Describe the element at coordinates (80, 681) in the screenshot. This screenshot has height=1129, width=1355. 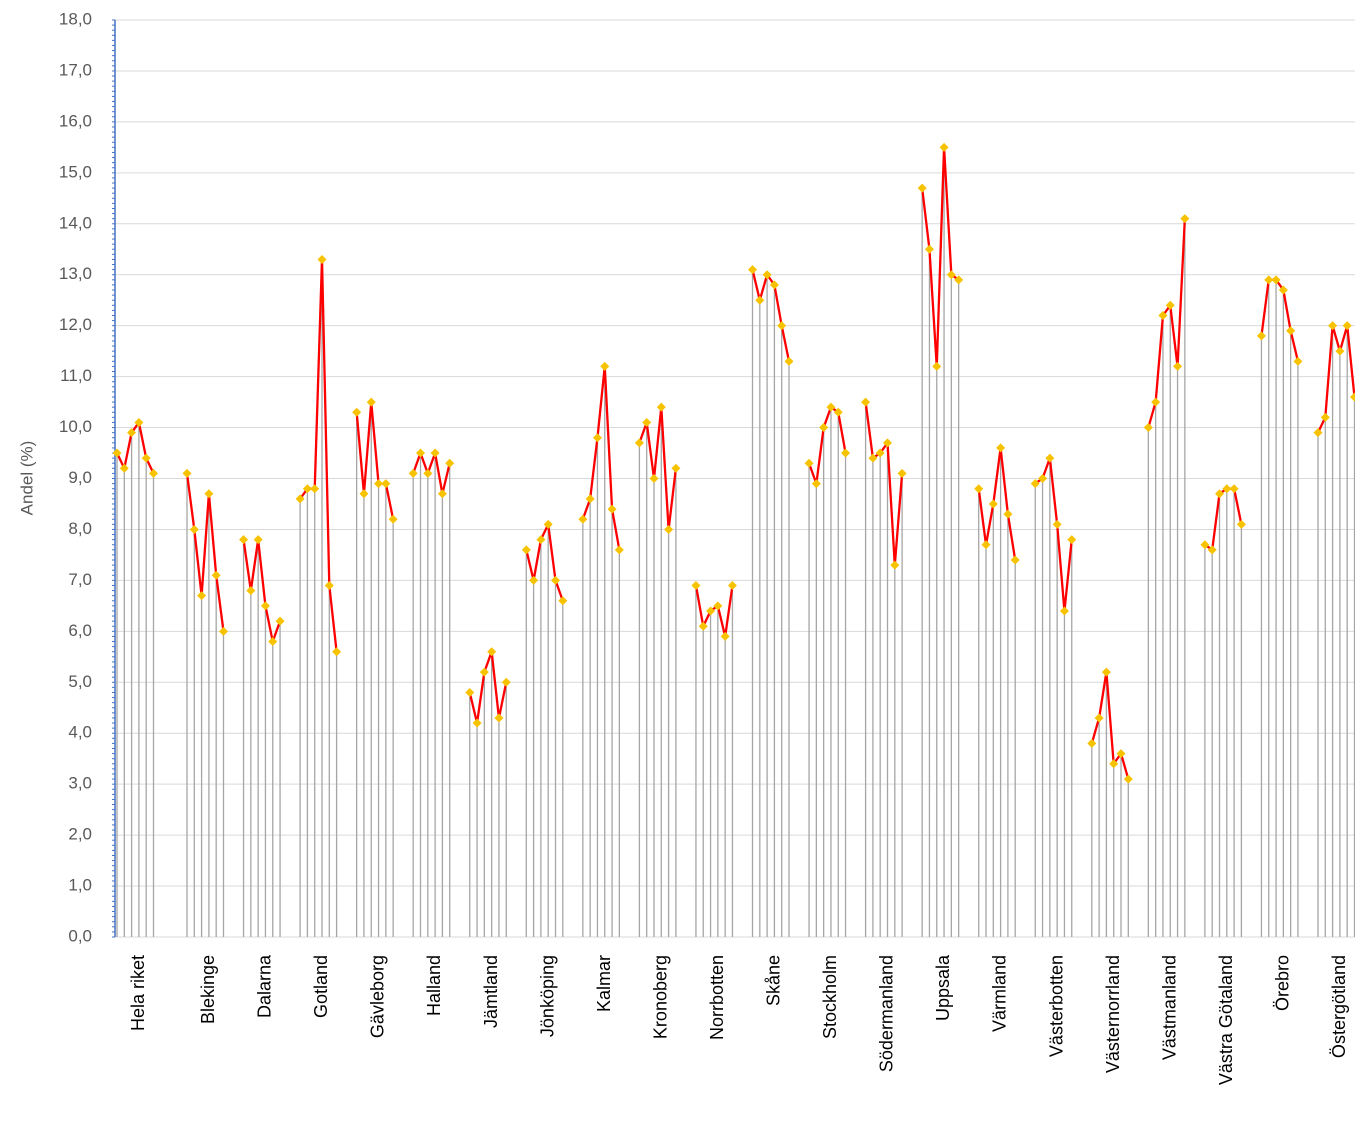
I see `y-tick-label: 5,0` at that location.